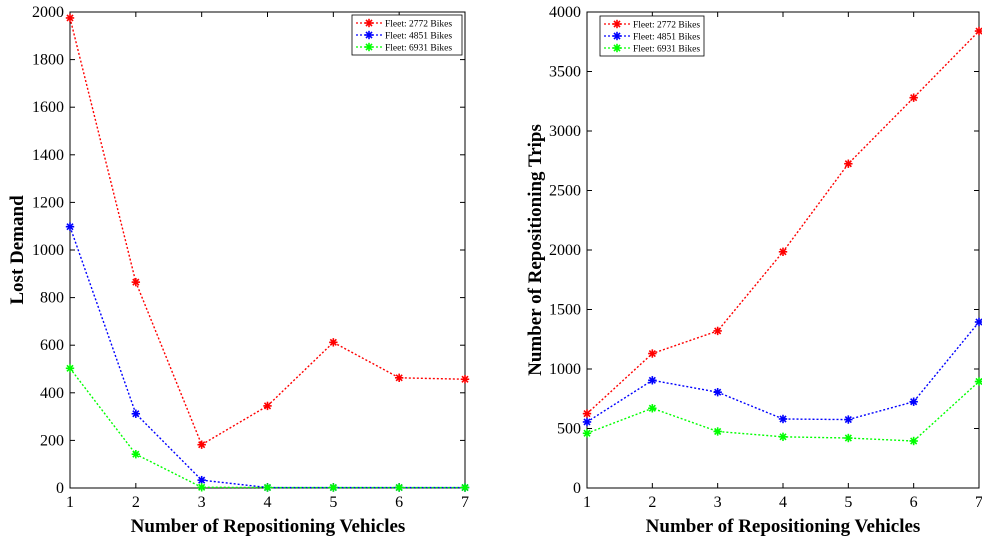  I want to click on y-axis-title: Number of Repositioning Trips, so click(535, 250).